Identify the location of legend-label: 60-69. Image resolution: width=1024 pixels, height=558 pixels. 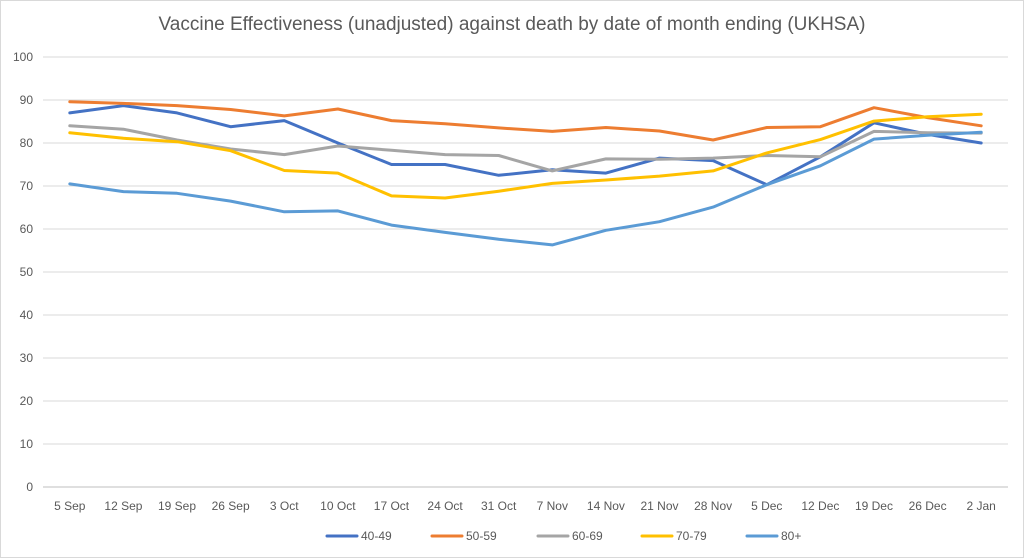
(587, 536).